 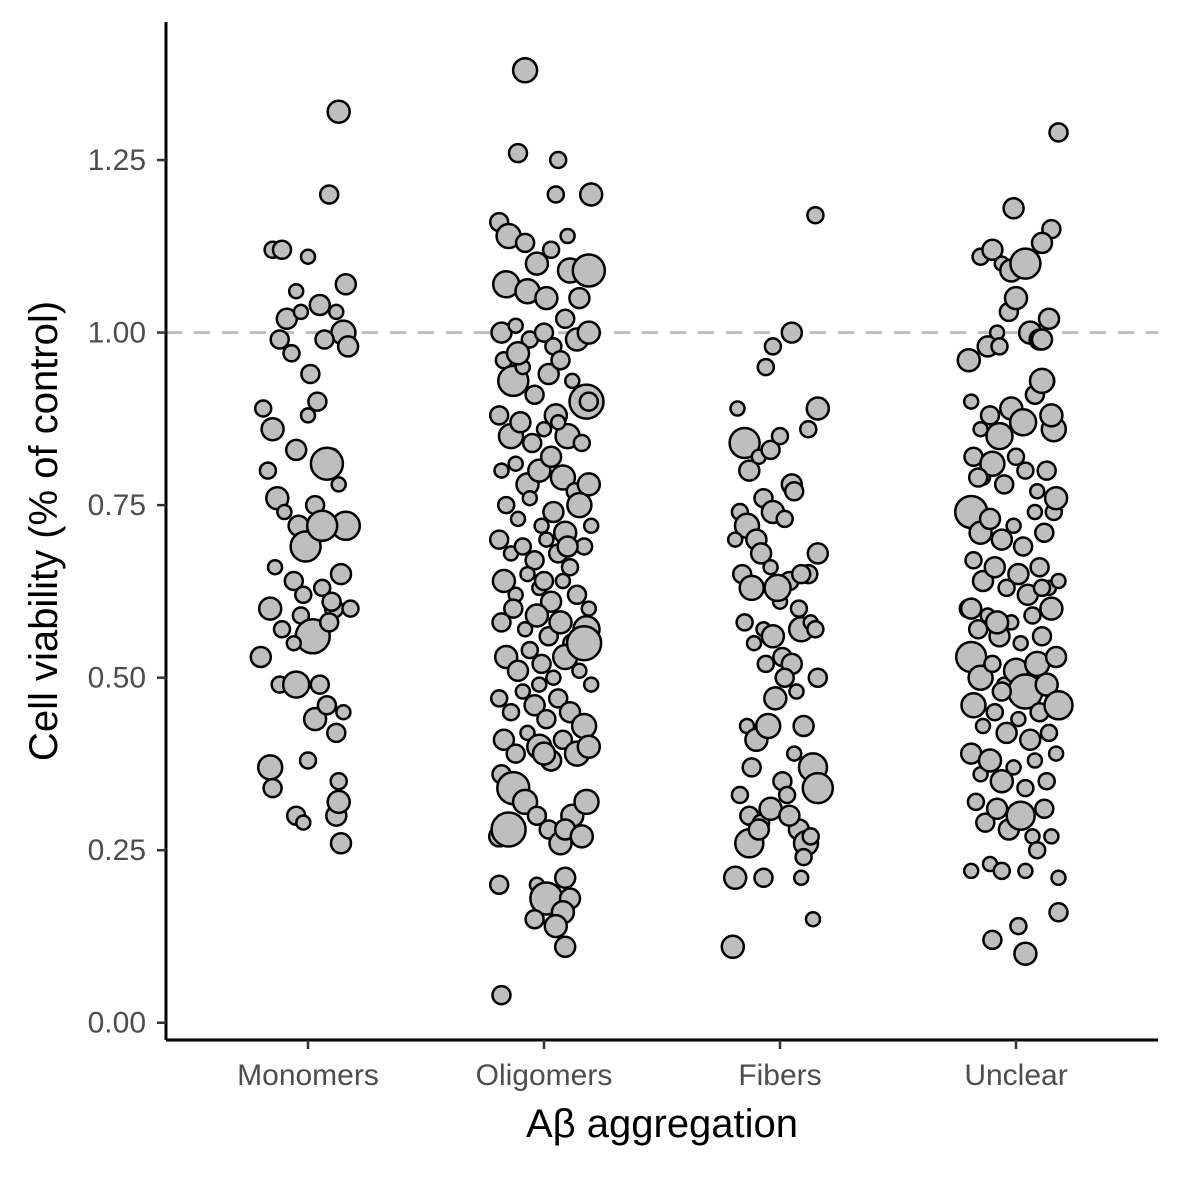 I want to click on y-tick-label: 0.50, so click(x=117, y=678).